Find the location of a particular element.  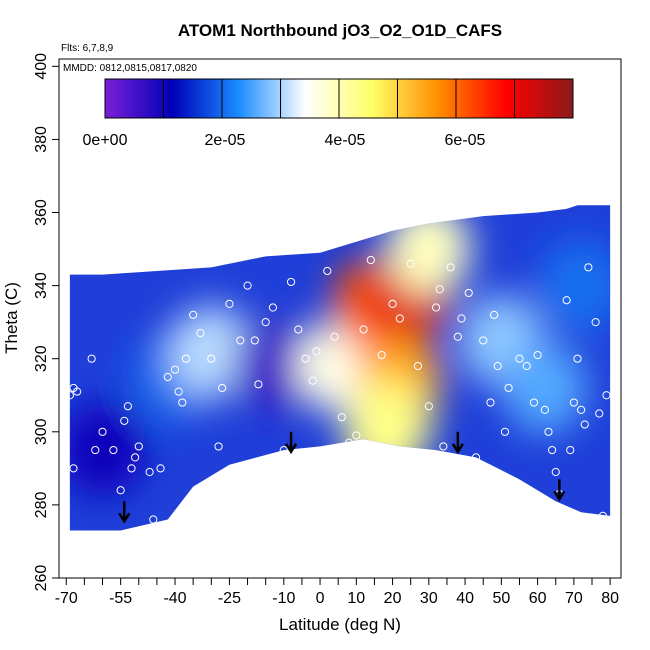

x-tick-label: 0 is located at coordinates (320, 598).